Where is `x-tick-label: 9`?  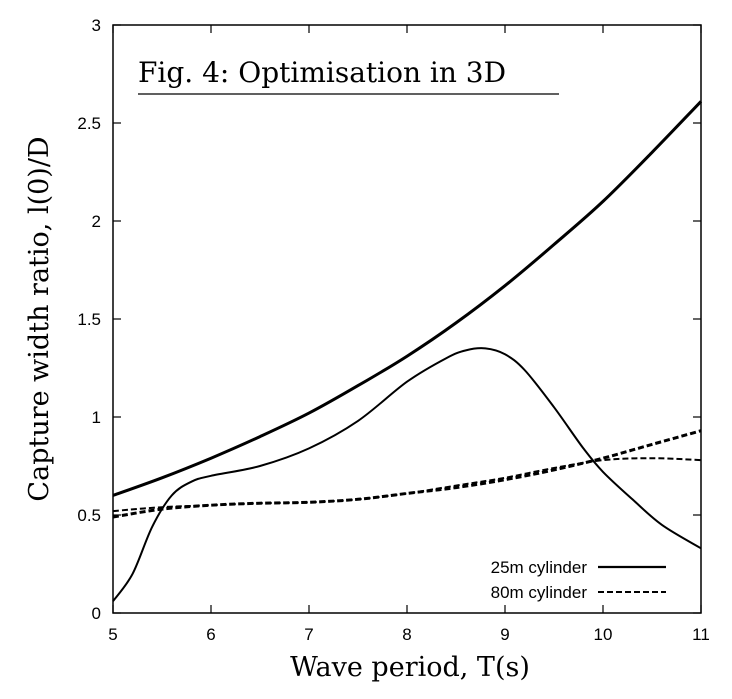
x-tick-label: 9 is located at coordinates (504, 634).